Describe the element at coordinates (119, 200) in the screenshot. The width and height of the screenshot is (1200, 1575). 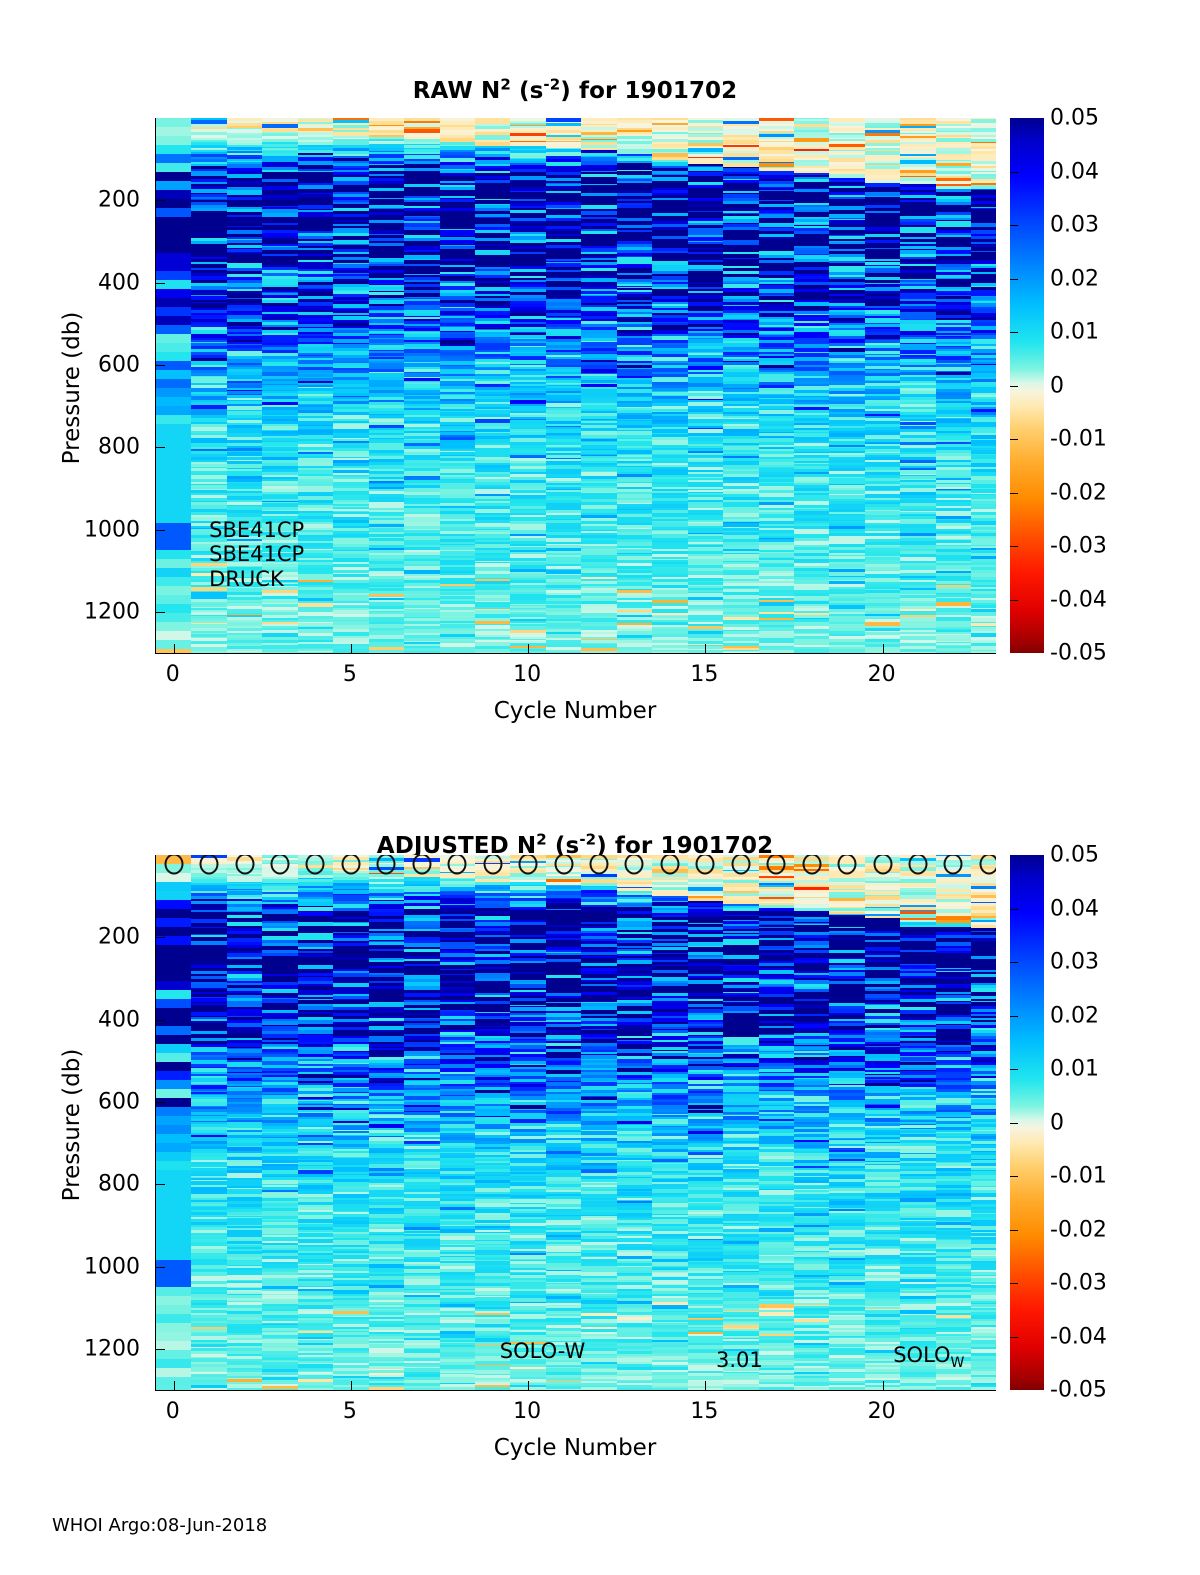
I see `y-tick-label: 200` at that location.